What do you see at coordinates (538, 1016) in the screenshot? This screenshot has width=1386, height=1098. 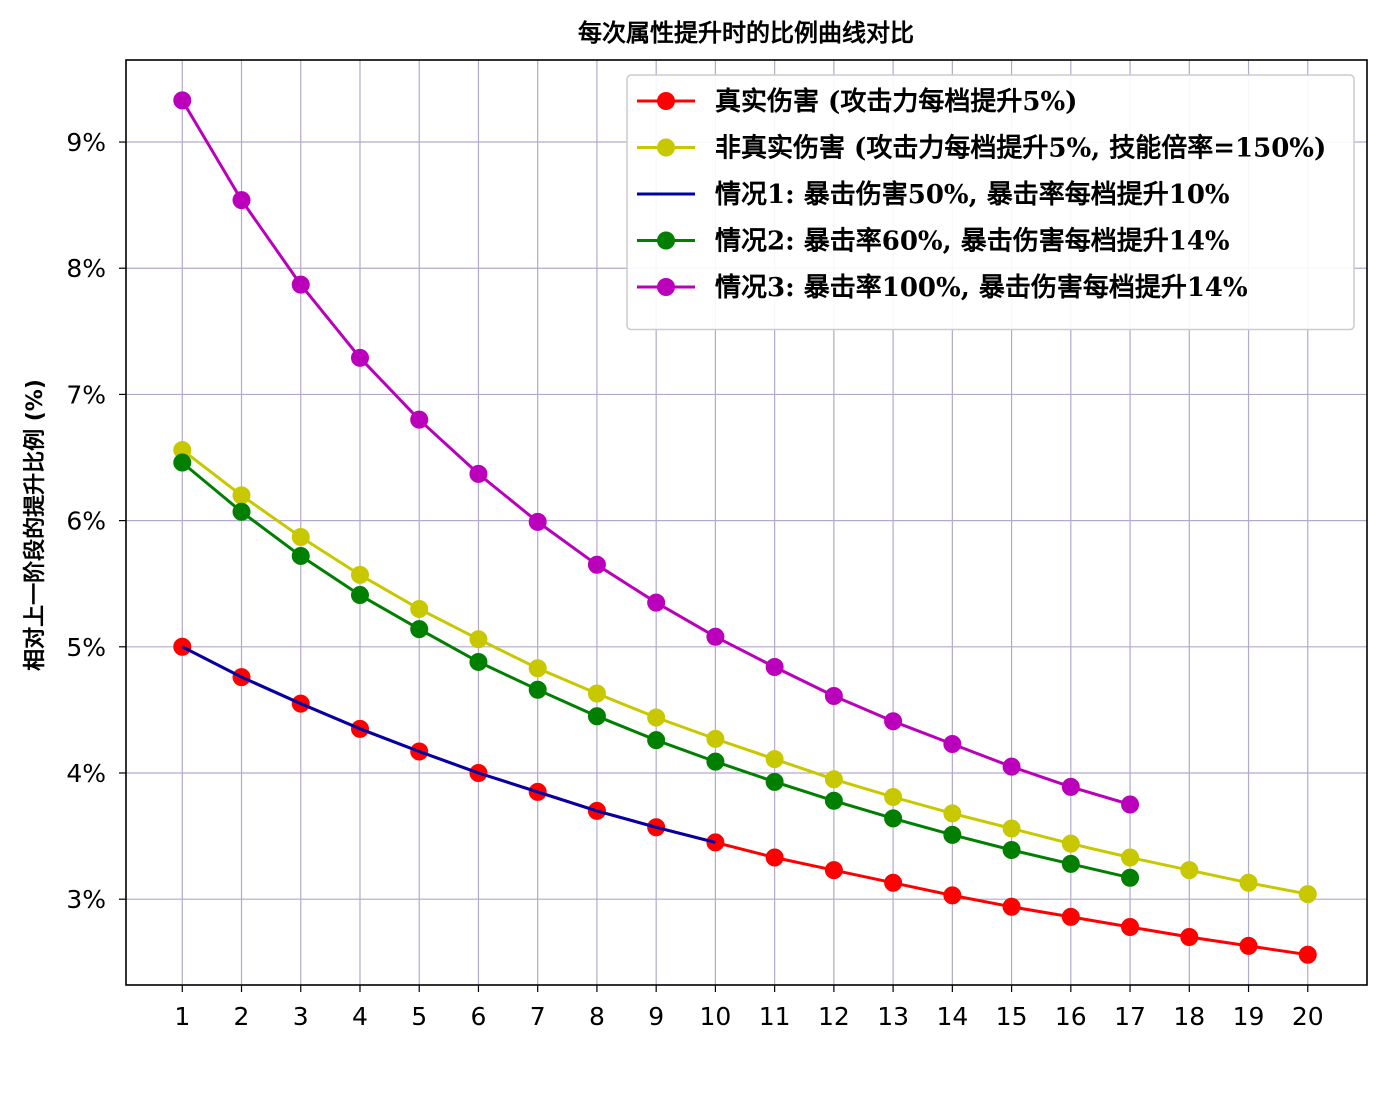 I see `x-tick-label: 7` at bounding box center [538, 1016].